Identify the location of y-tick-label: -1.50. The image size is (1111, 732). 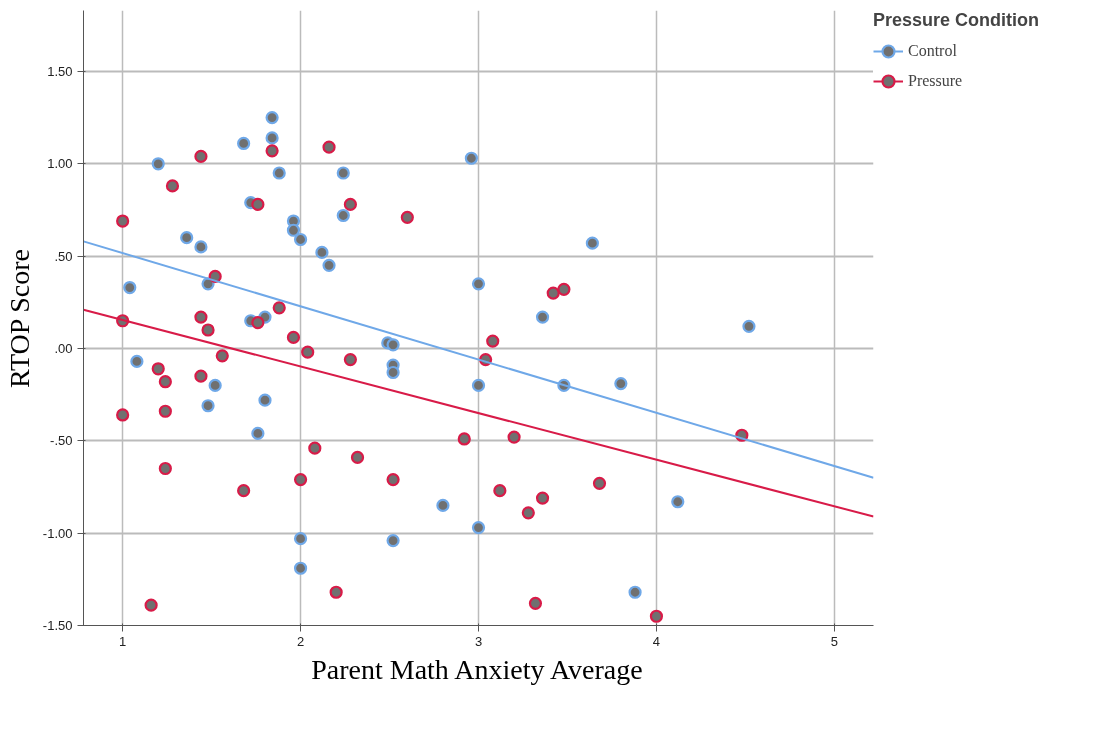
(57, 625).